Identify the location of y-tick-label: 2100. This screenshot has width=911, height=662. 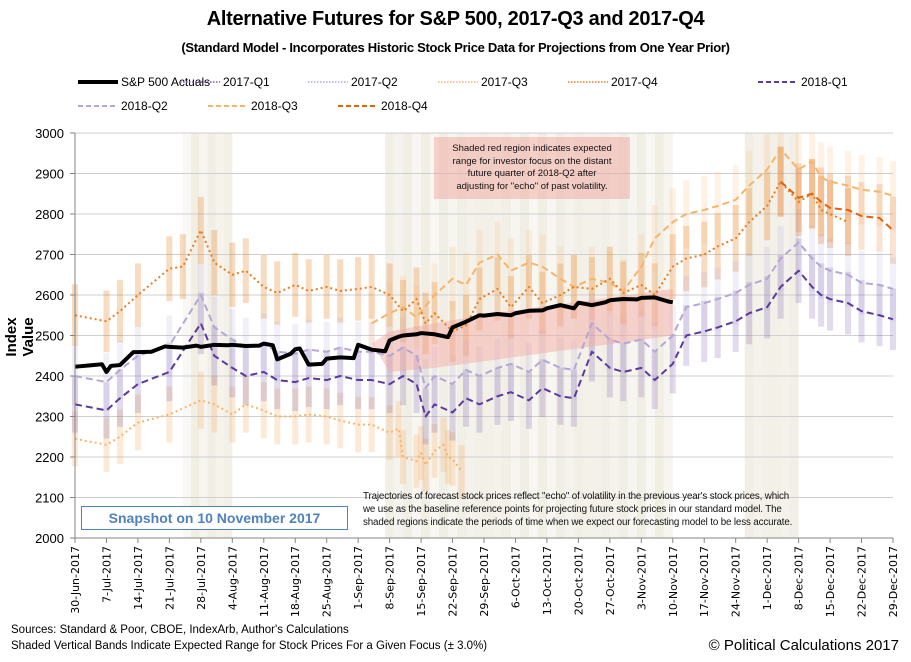
(49, 498).